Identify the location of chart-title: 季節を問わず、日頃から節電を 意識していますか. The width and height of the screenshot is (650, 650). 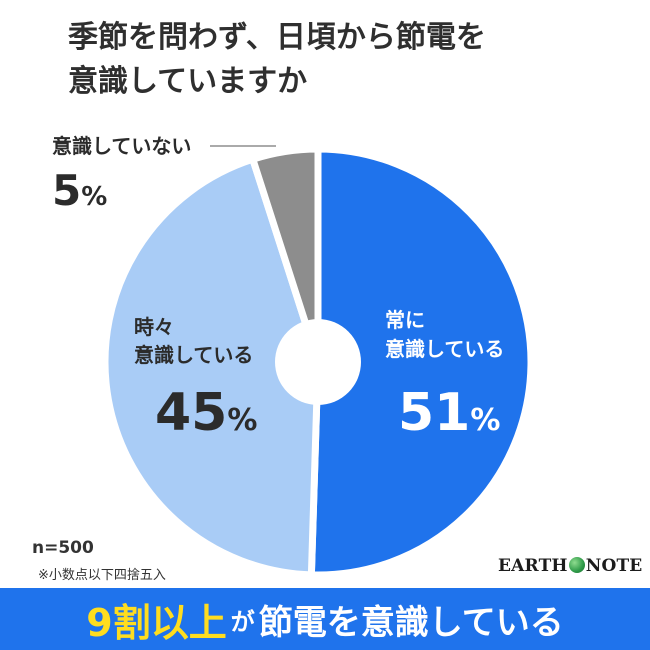
(348, 60).